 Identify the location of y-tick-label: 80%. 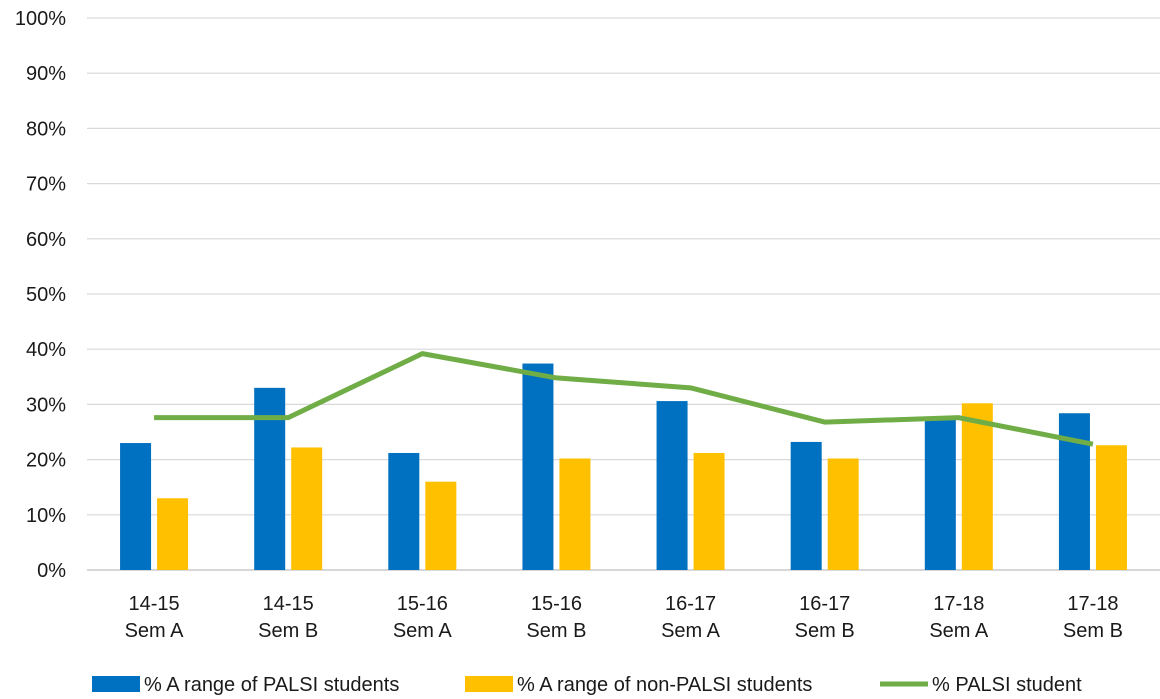
(46, 129).